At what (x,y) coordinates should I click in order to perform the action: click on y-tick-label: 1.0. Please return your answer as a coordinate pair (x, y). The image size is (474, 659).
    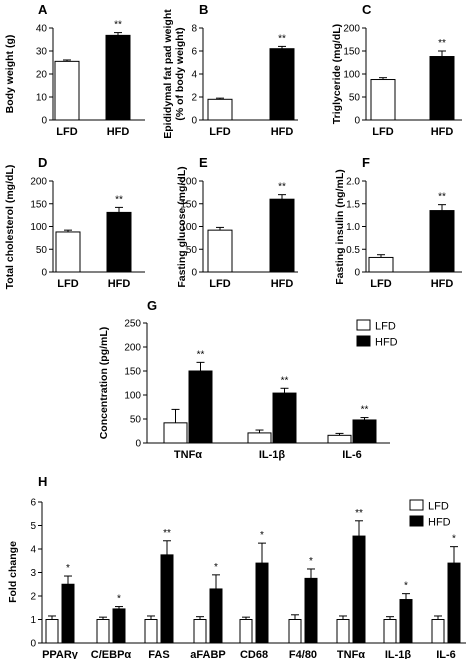
    Looking at the image, I should click on (353, 227).